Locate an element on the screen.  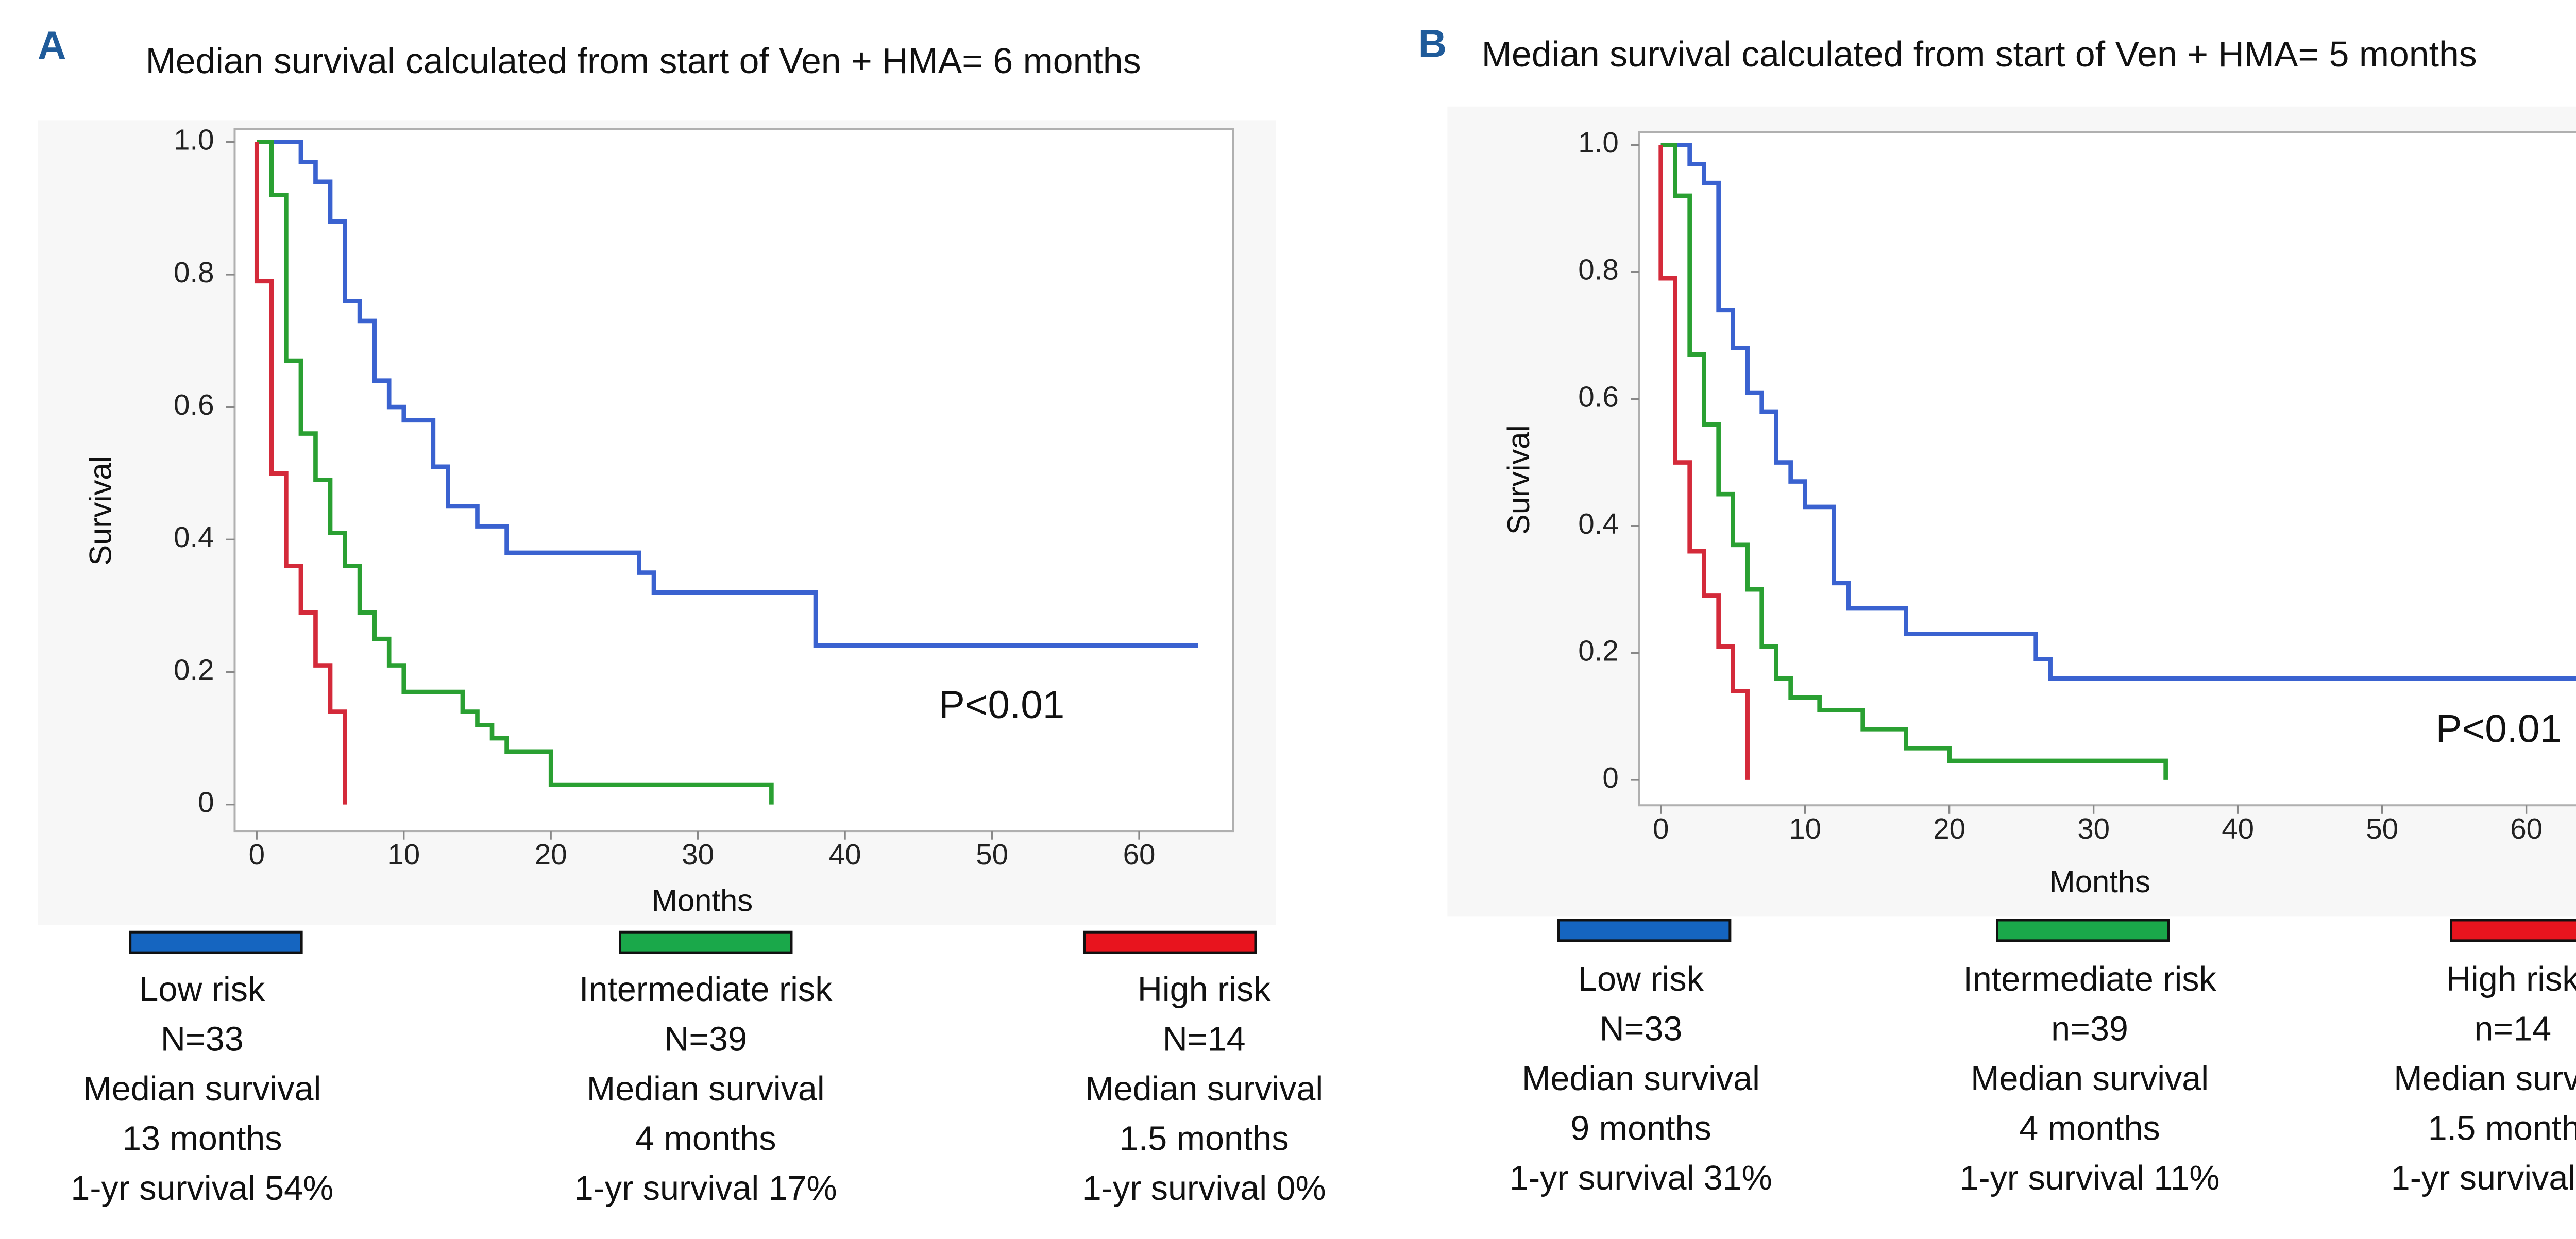
legend-detail: N=39 is located at coordinates (705, 1040).